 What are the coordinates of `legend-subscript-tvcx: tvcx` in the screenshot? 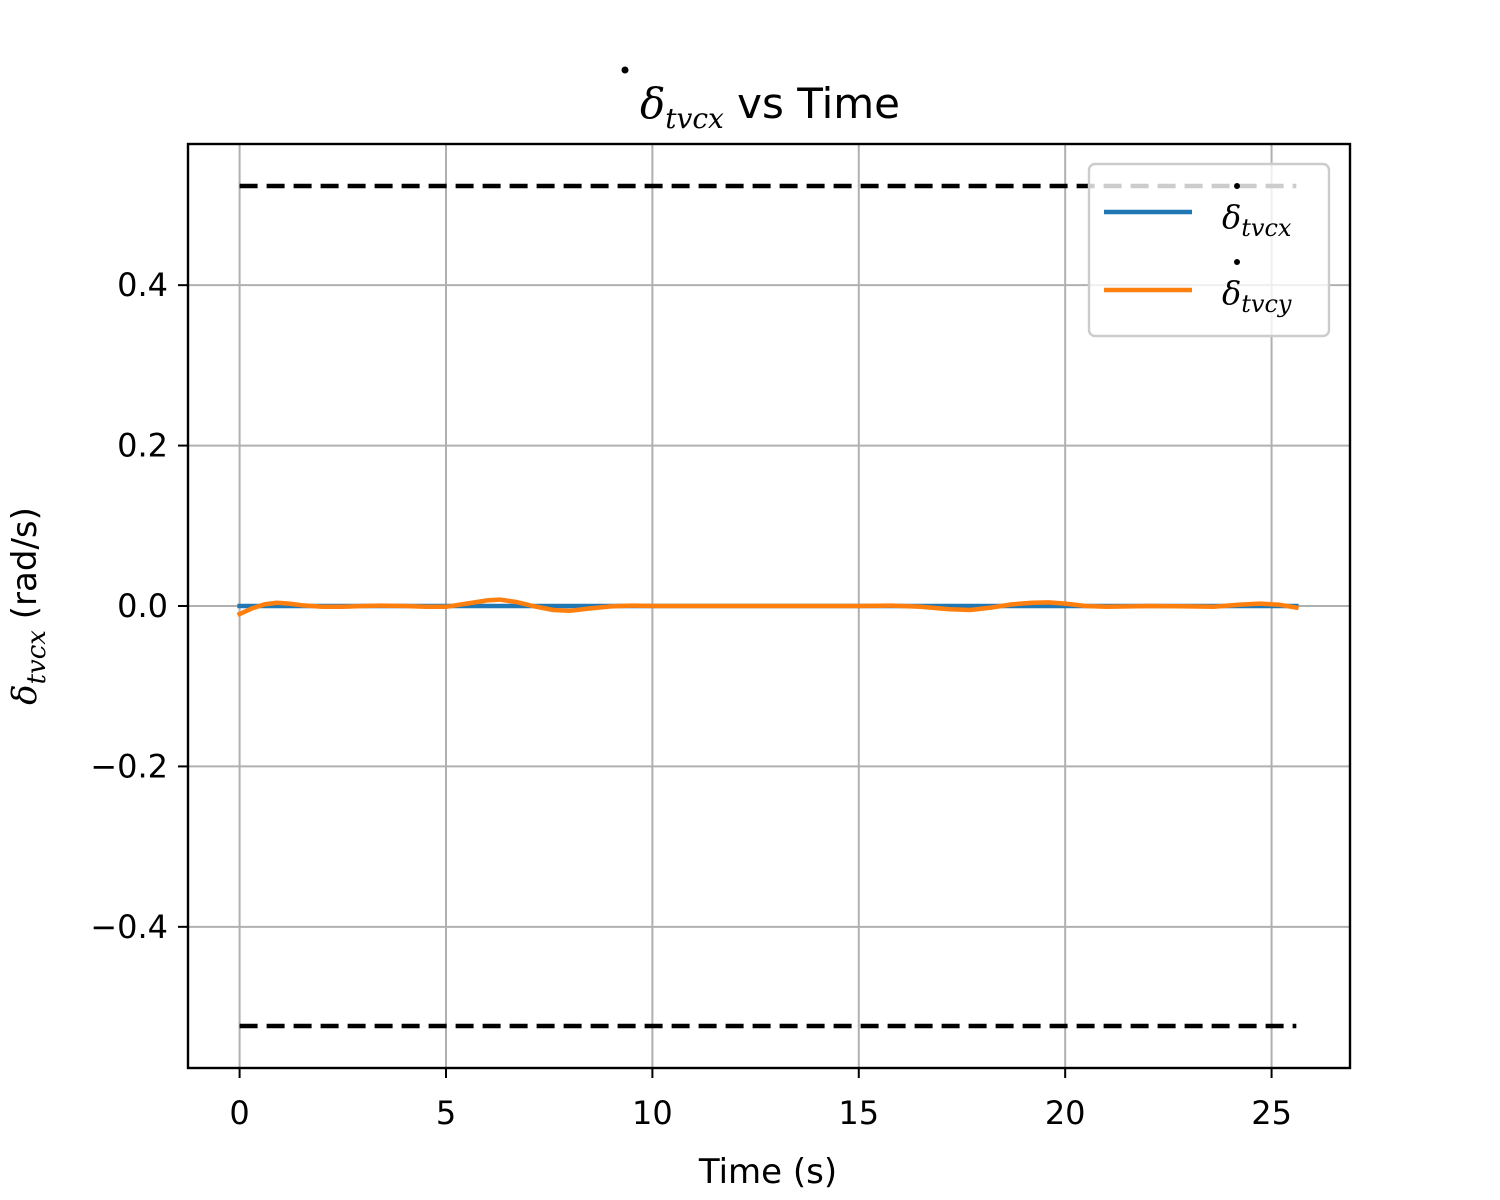 It's located at (1266, 228).